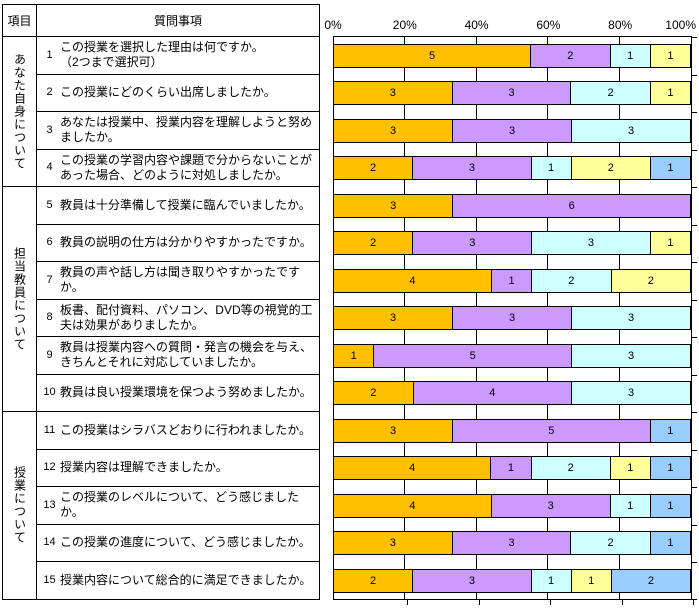  I want to click on question-cell: 10 教員は良い授業環境を保つよう努めましたか。, so click(178, 393).